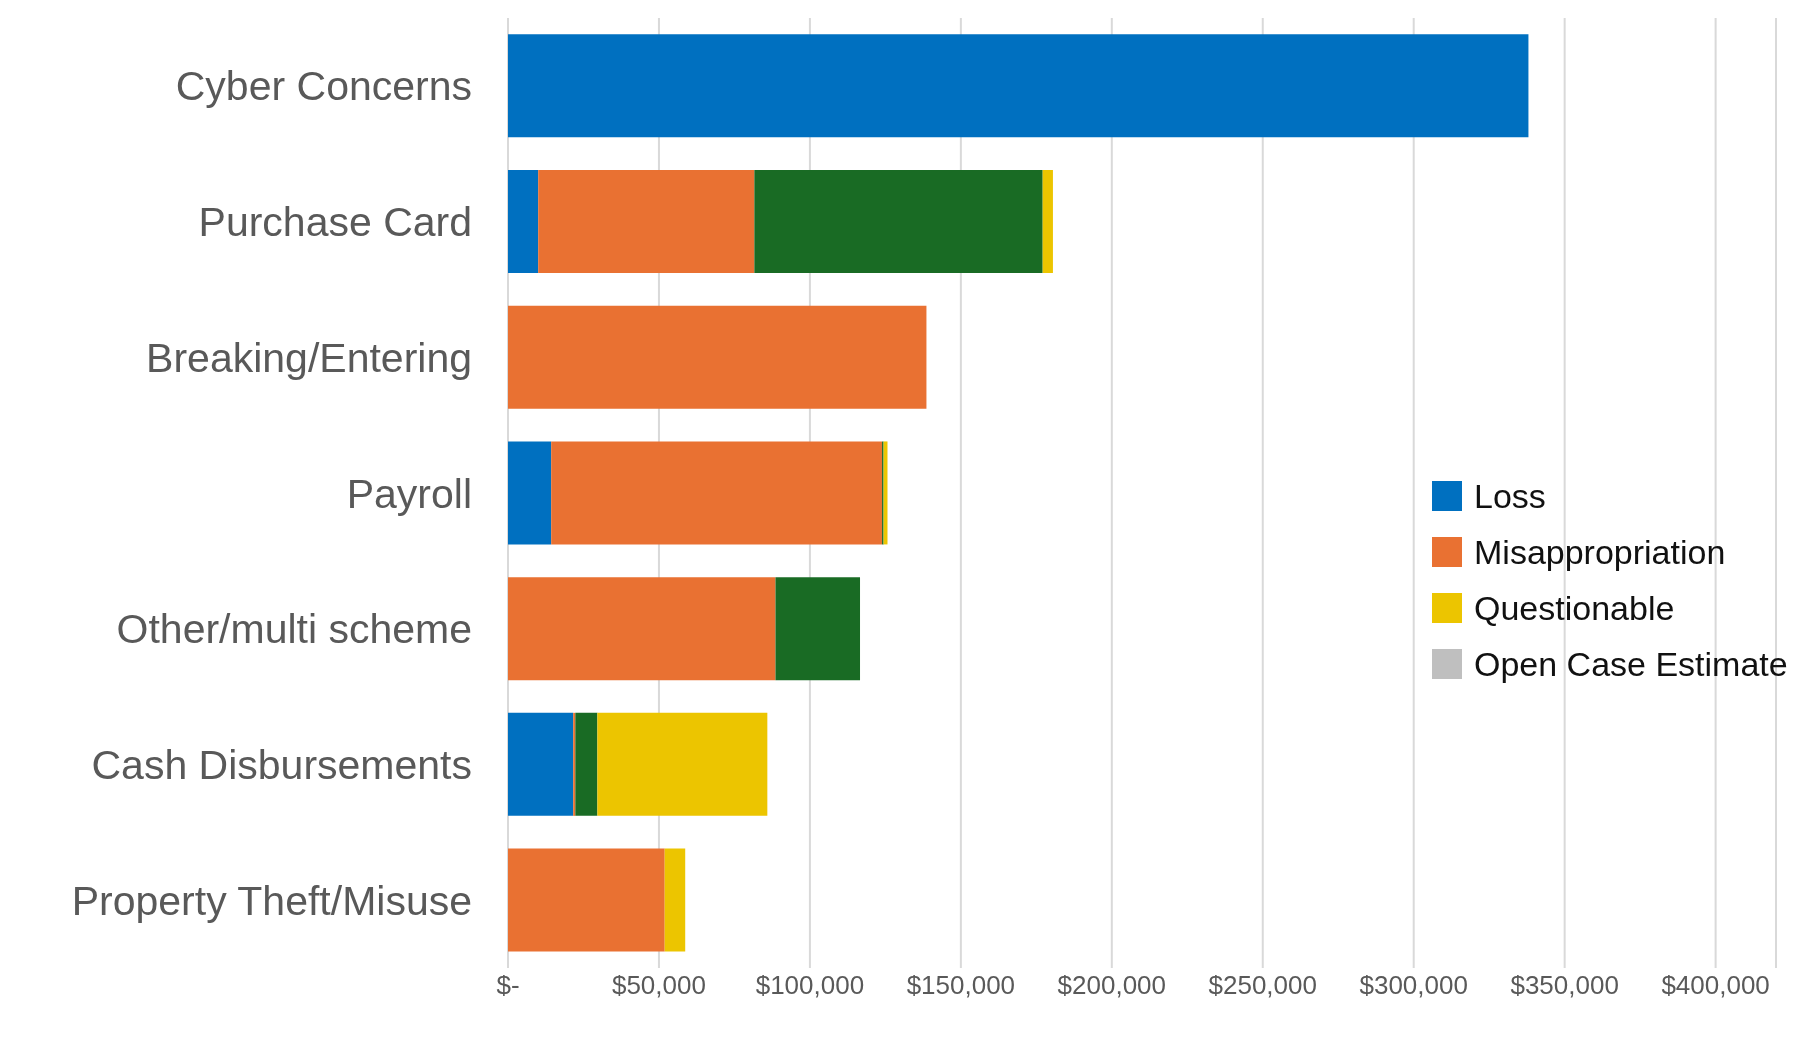 Image resolution: width=1804 pixels, height=1046 pixels. I want to click on x-tick-label: $150,000, so click(961, 985).